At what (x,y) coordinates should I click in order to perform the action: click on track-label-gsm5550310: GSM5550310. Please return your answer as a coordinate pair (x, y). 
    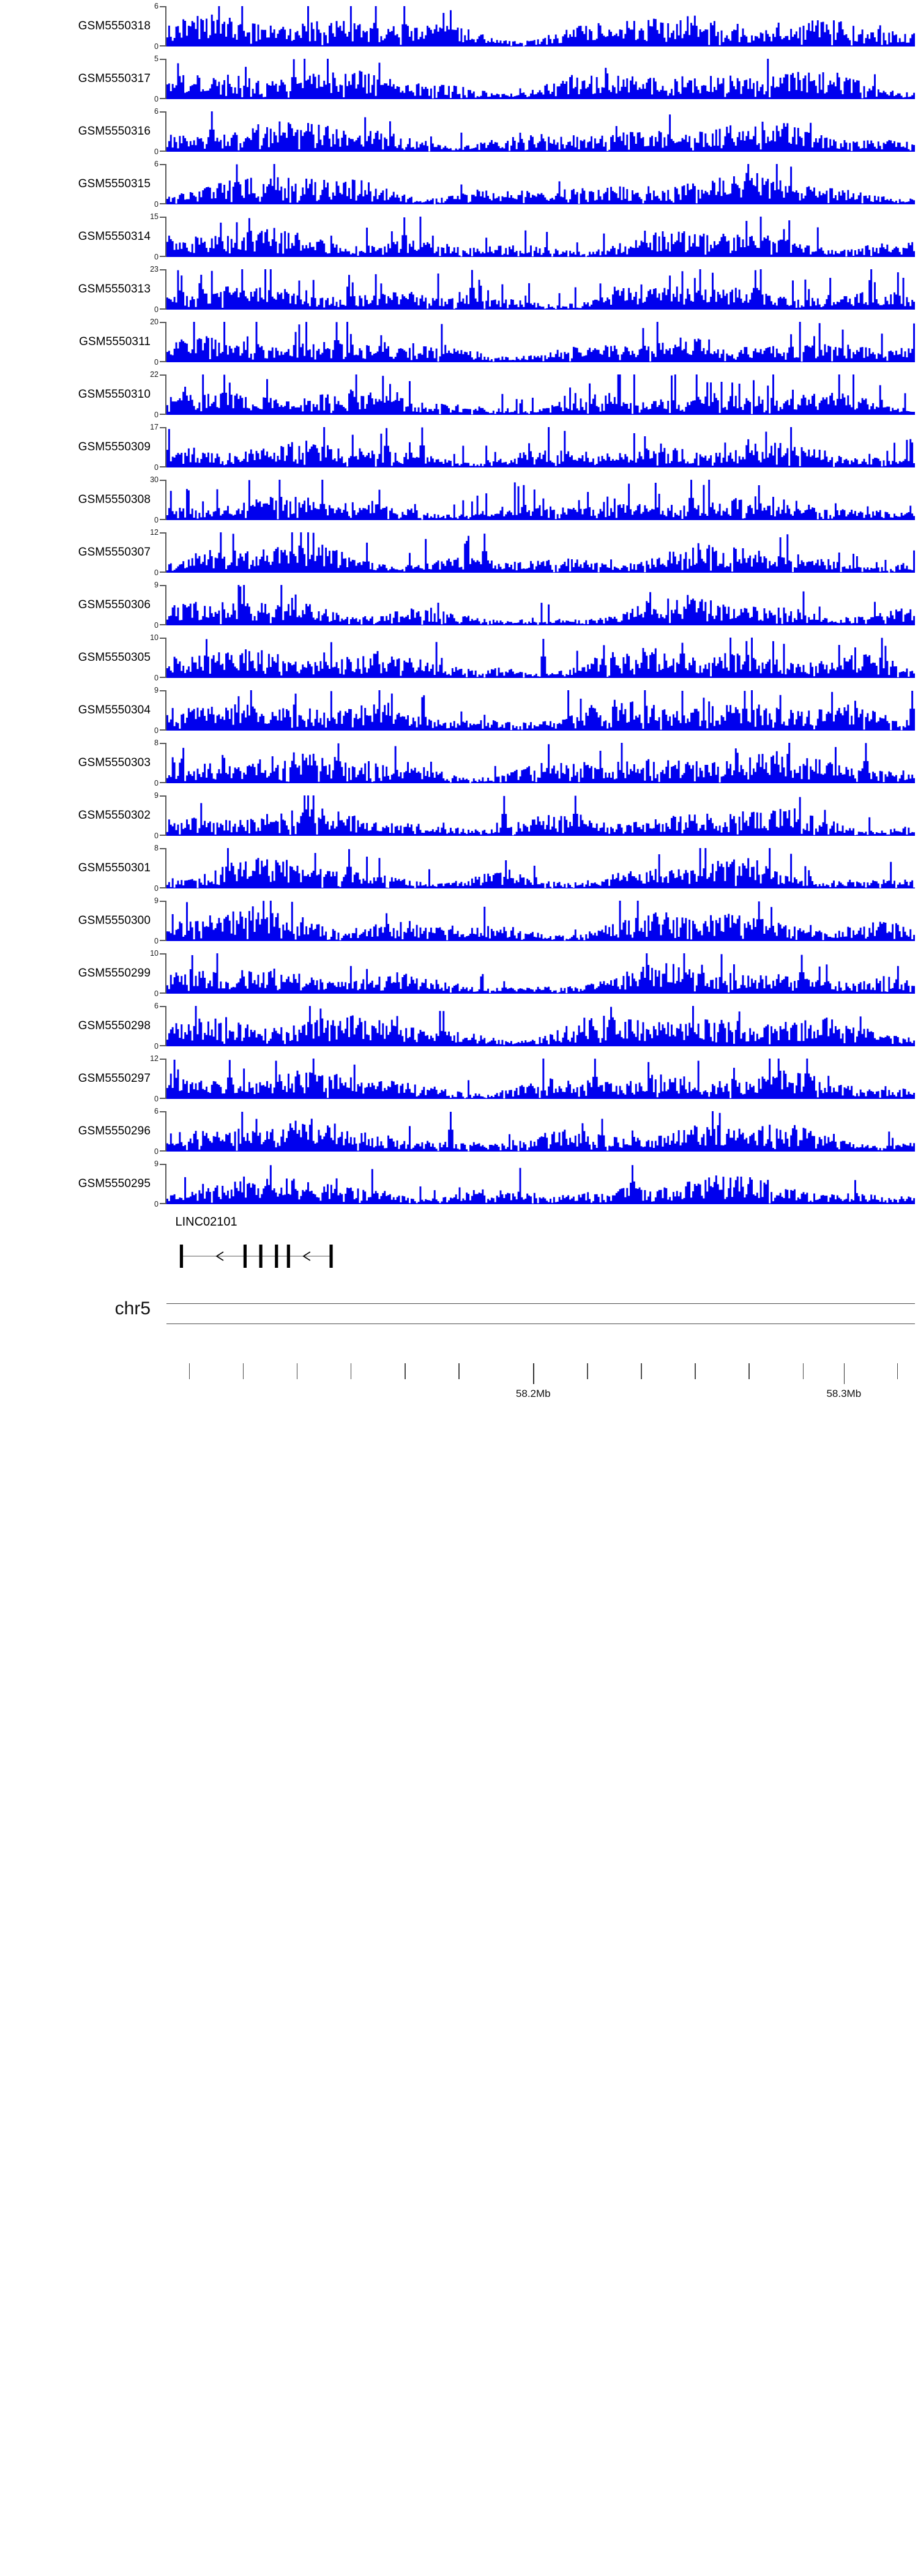
    Looking at the image, I should click on (114, 395).